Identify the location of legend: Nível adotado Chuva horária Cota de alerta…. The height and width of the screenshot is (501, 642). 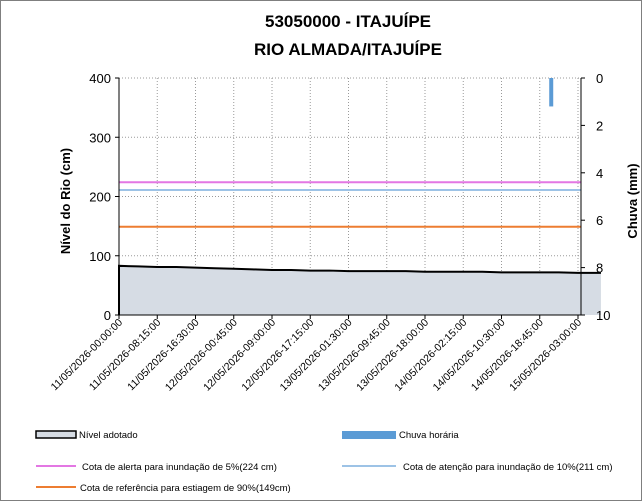
(324, 462).